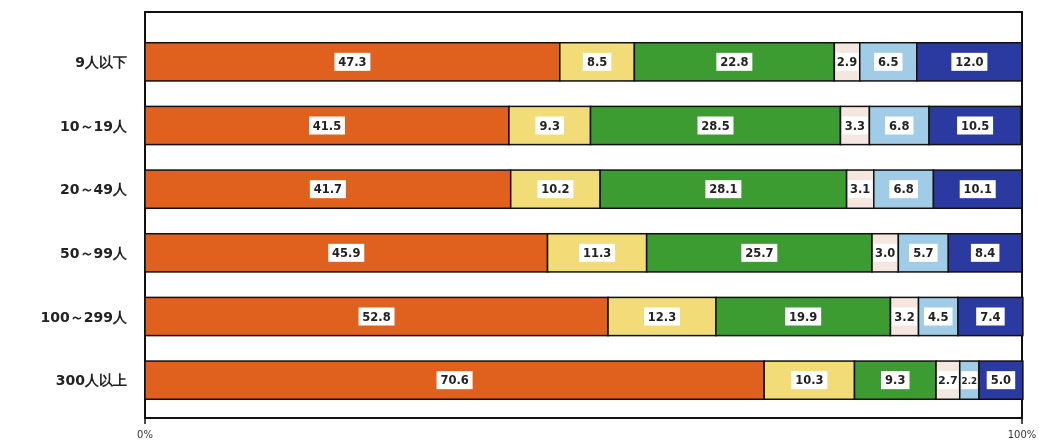 This screenshot has height=443, width=1039. Describe the element at coordinates (101, 61) in the screenshot. I see `y-tick-label: 9人以下` at that location.